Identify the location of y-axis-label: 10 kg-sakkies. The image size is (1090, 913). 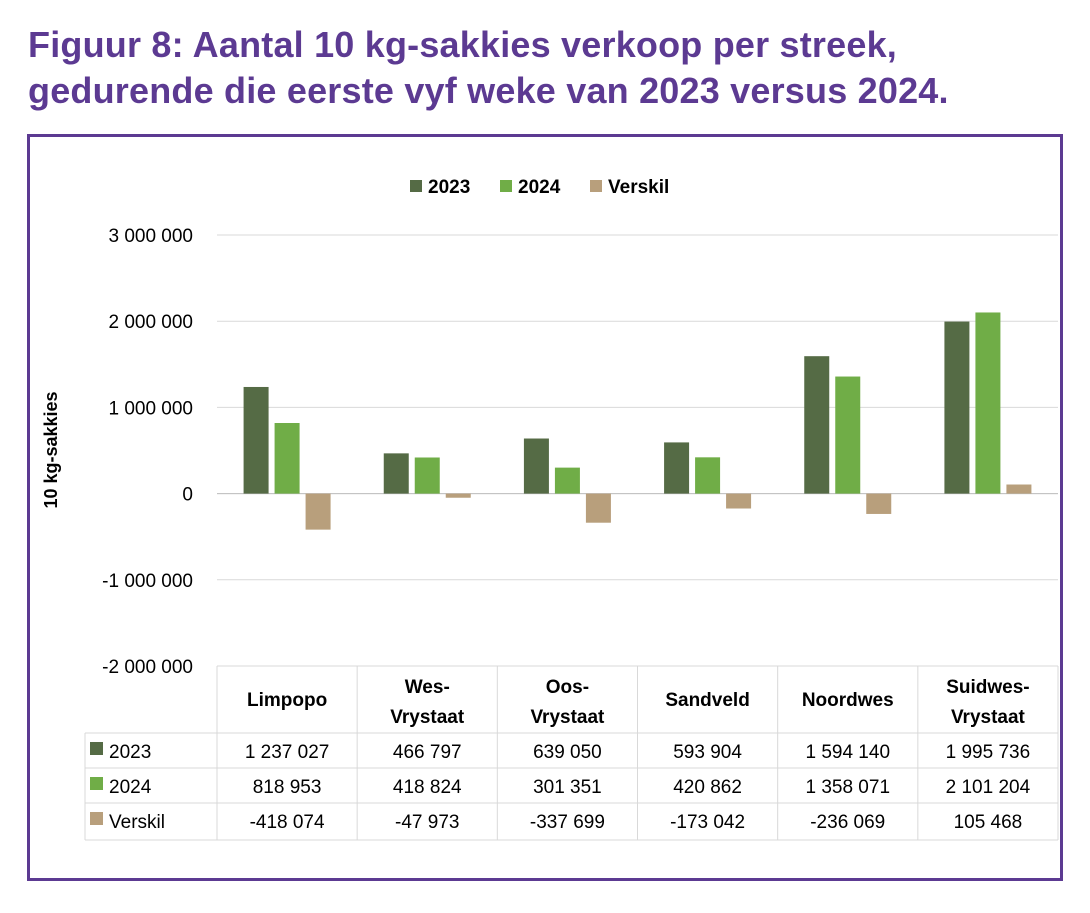
(51, 449).